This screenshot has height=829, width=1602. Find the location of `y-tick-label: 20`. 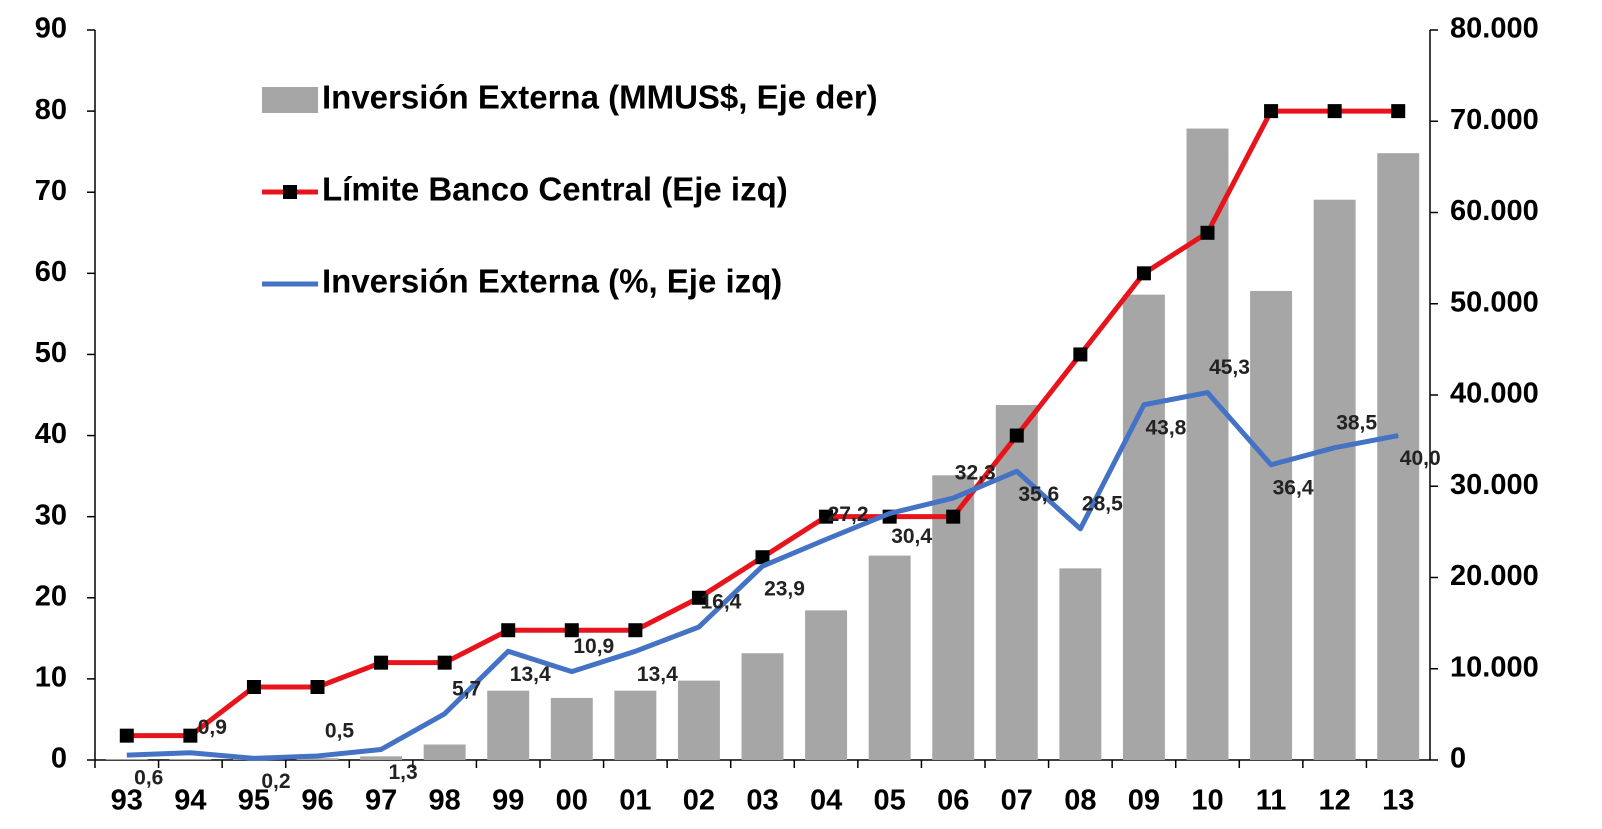

y-tick-label: 20 is located at coordinates (51, 596).